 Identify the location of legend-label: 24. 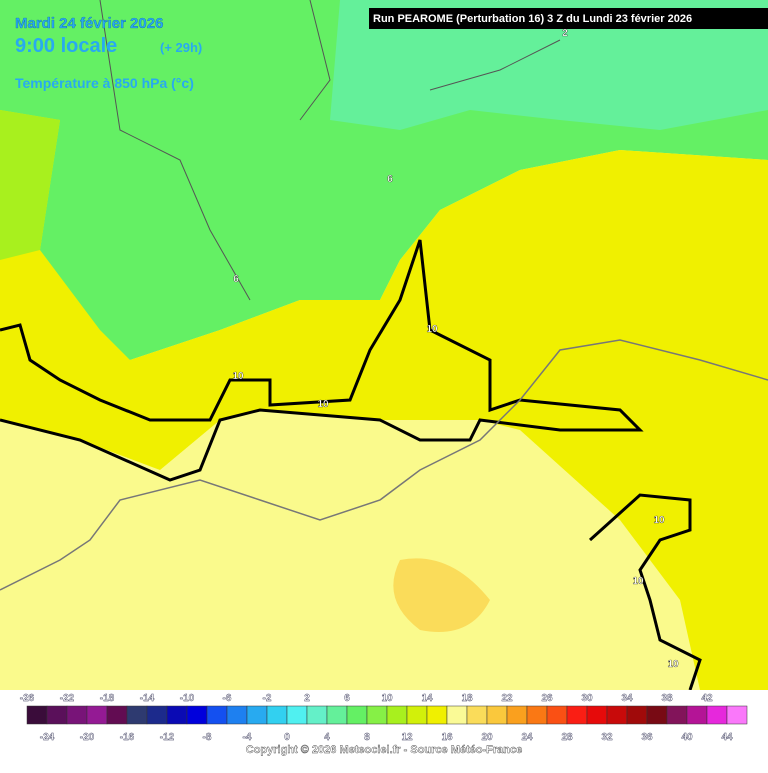
(527, 737).